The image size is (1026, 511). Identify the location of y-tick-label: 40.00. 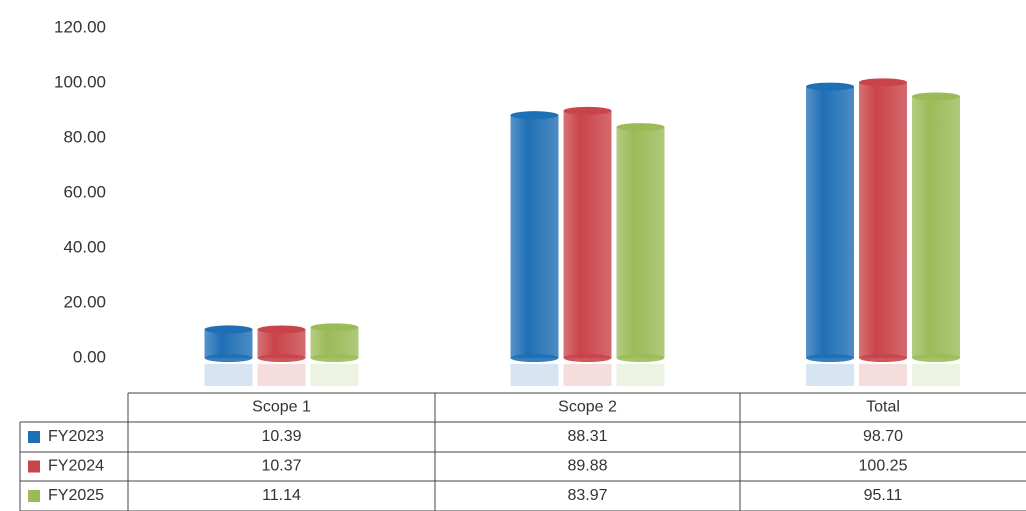
(84, 246).